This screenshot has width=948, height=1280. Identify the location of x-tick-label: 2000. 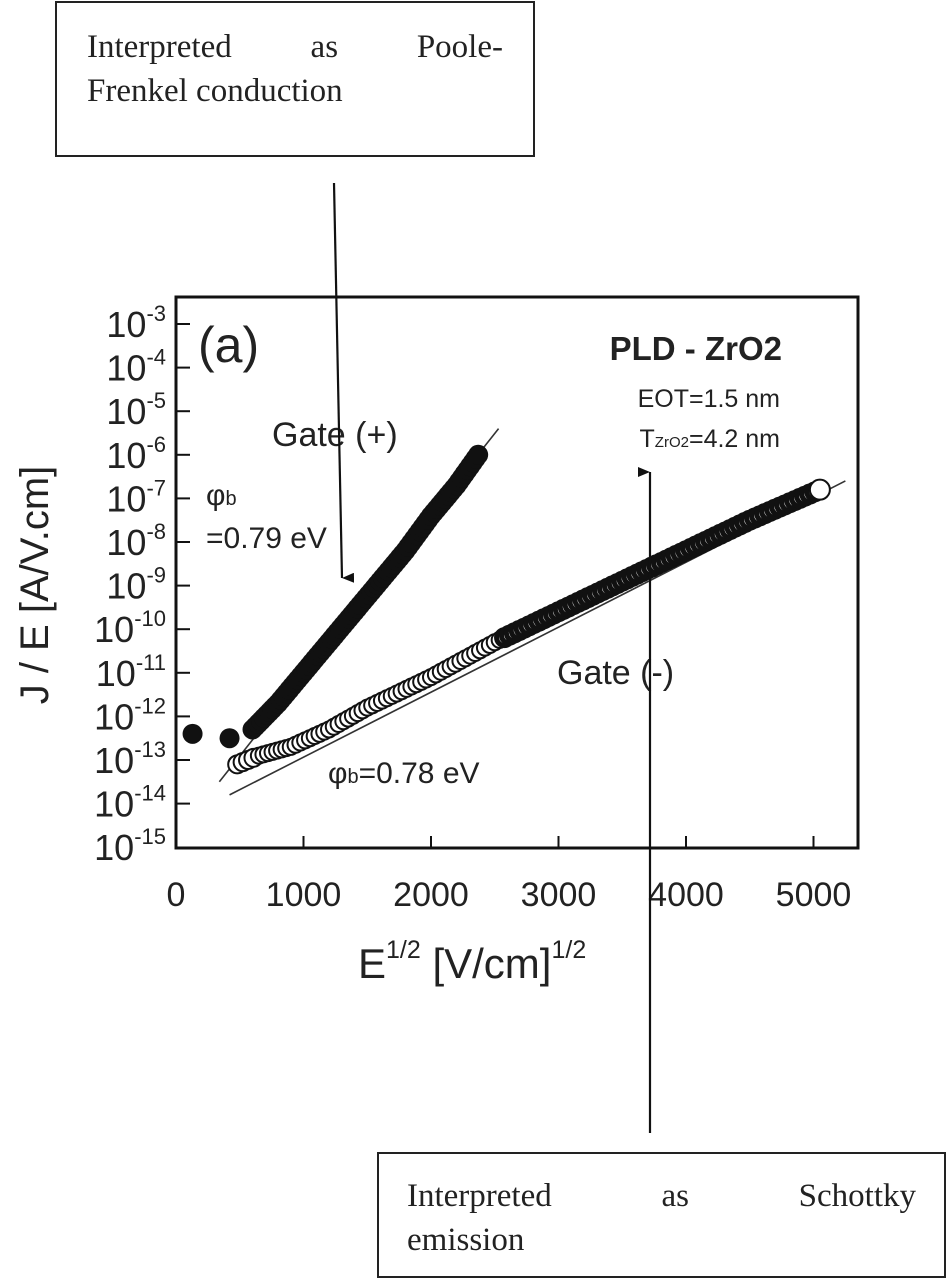
(431, 895).